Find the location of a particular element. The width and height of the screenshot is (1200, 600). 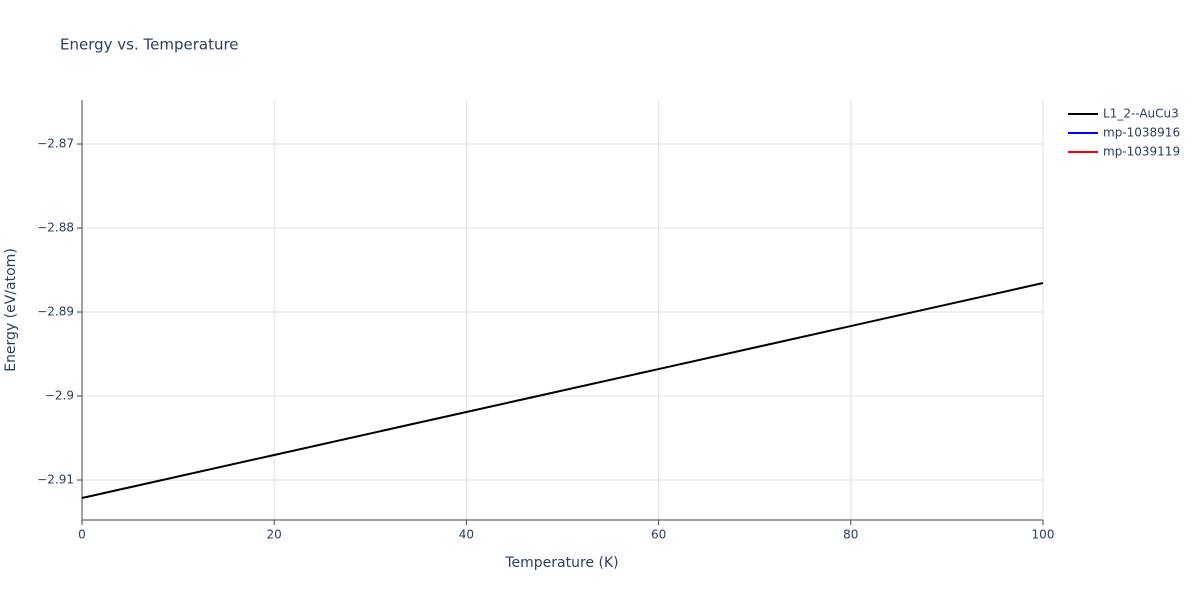

legend-label: L1_2--AuCu3 is located at coordinates (1141, 114).